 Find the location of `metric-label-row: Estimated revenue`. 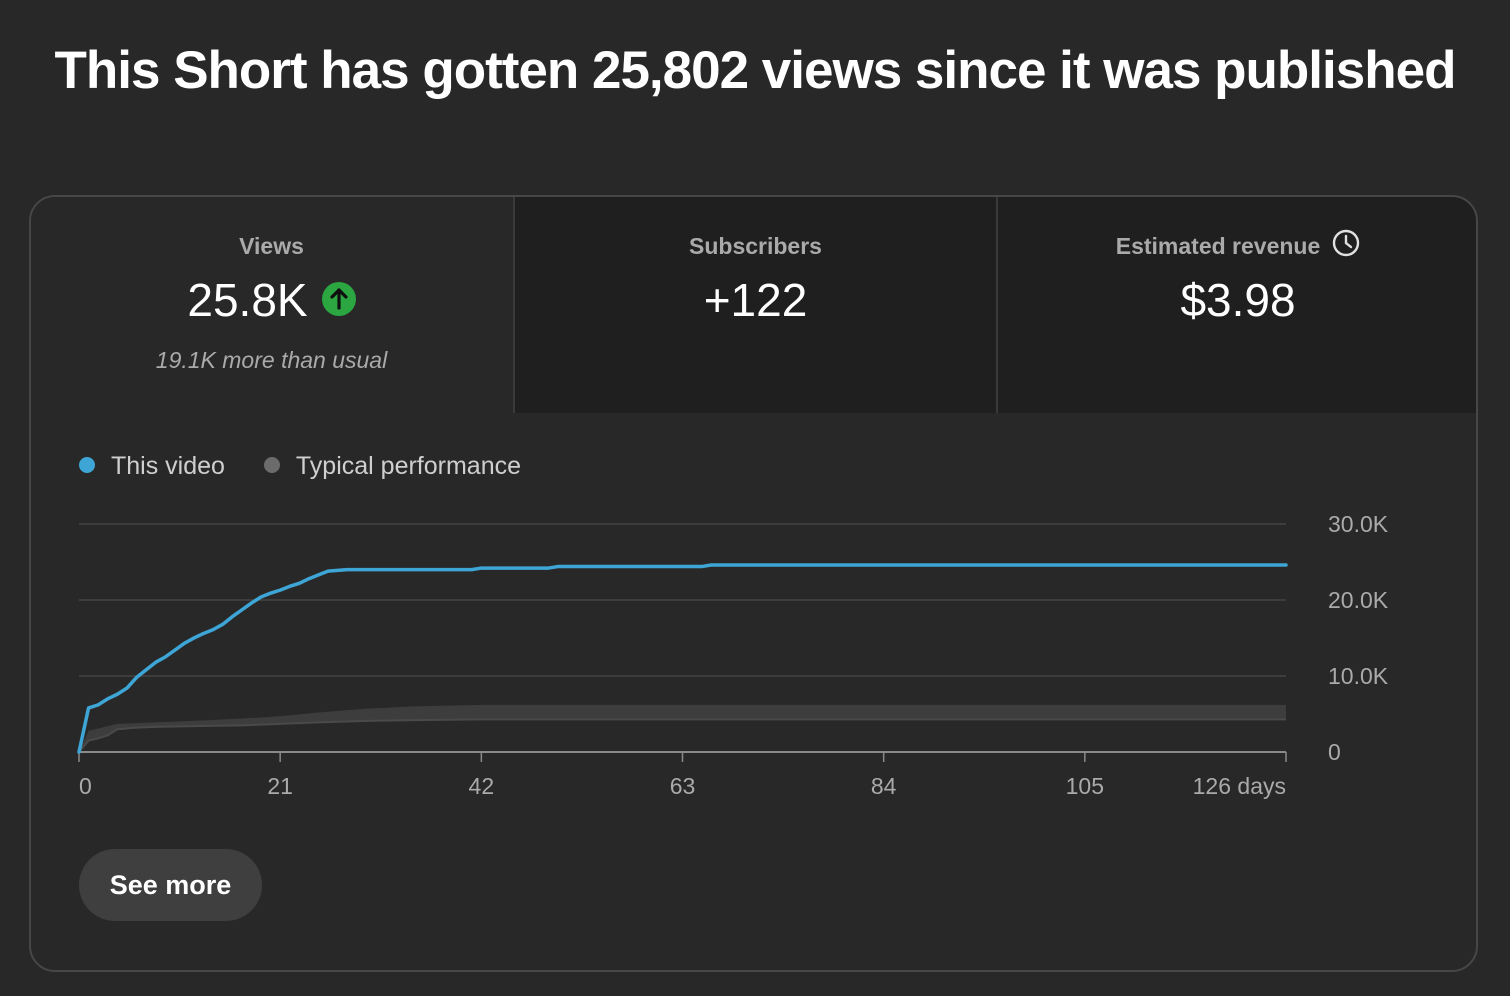

metric-label-row: Estimated revenue is located at coordinates (1237, 246).